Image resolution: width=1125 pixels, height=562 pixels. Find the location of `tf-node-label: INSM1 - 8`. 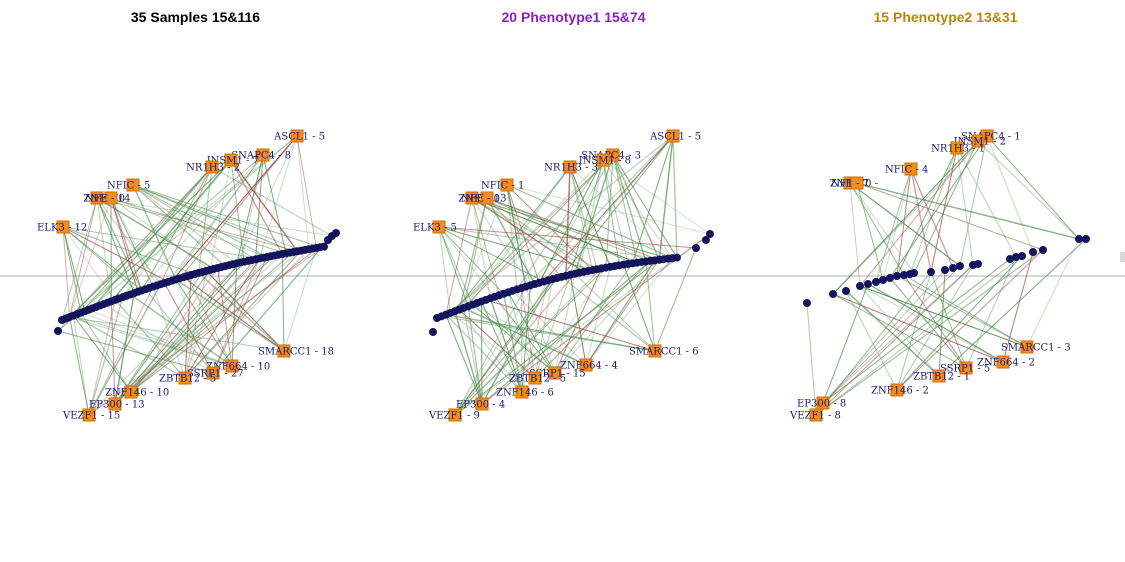

tf-node-label: INSM1 - 8 is located at coordinates (605, 161).